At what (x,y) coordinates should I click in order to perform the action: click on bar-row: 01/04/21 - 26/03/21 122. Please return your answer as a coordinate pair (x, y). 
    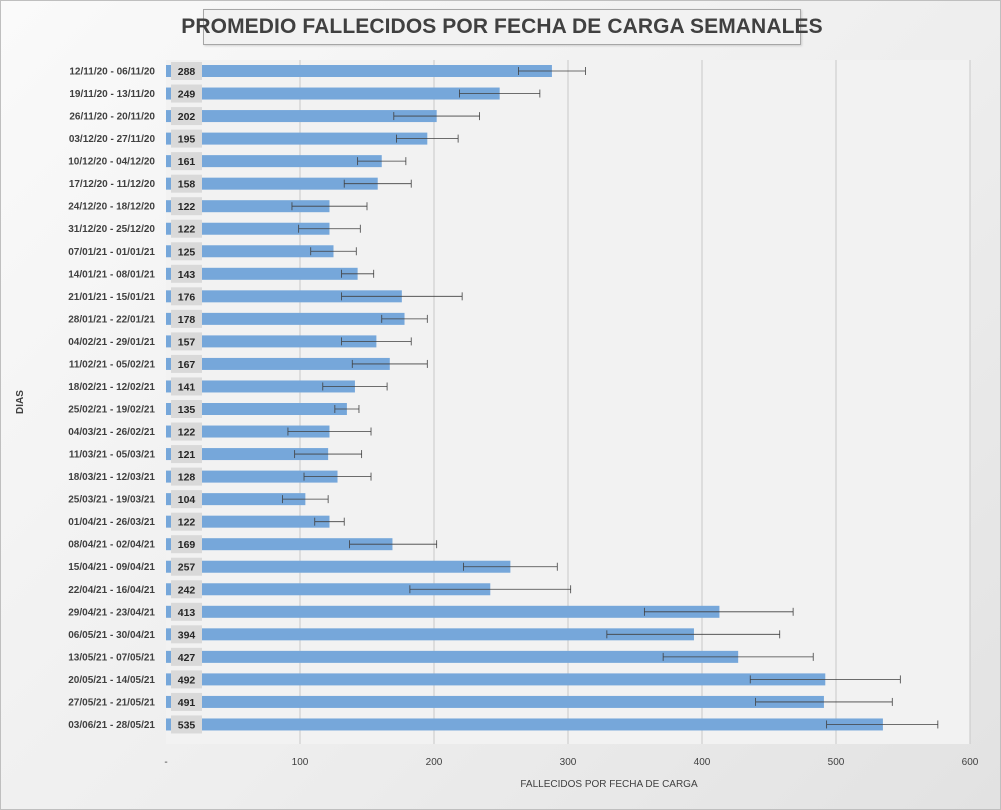
    Looking at the image, I should click on (206, 521).